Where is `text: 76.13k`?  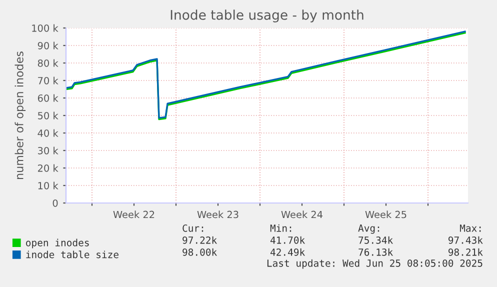 text: 76.13k is located at coordinates (375, 252).